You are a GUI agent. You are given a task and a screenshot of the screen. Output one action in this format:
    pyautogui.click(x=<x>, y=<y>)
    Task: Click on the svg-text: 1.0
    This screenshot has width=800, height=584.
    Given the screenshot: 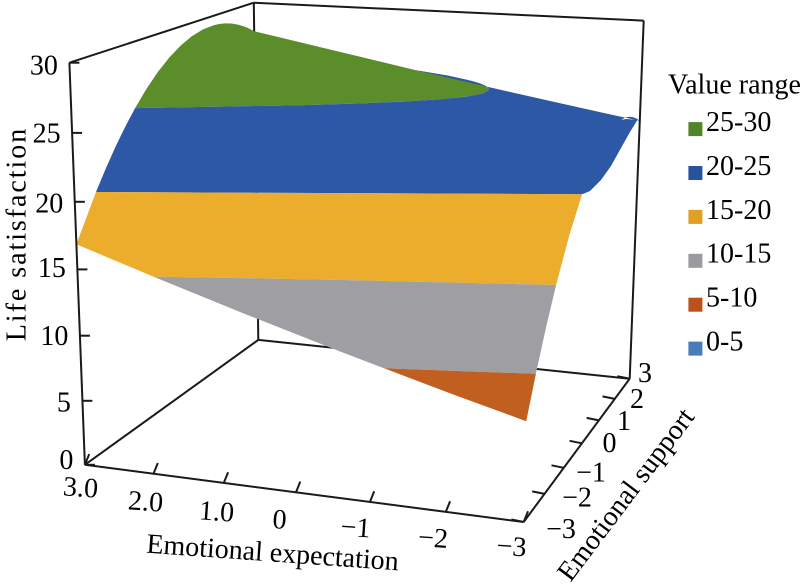 What is the action you would take?
    pyautogui.click(x=216, y=511)
    